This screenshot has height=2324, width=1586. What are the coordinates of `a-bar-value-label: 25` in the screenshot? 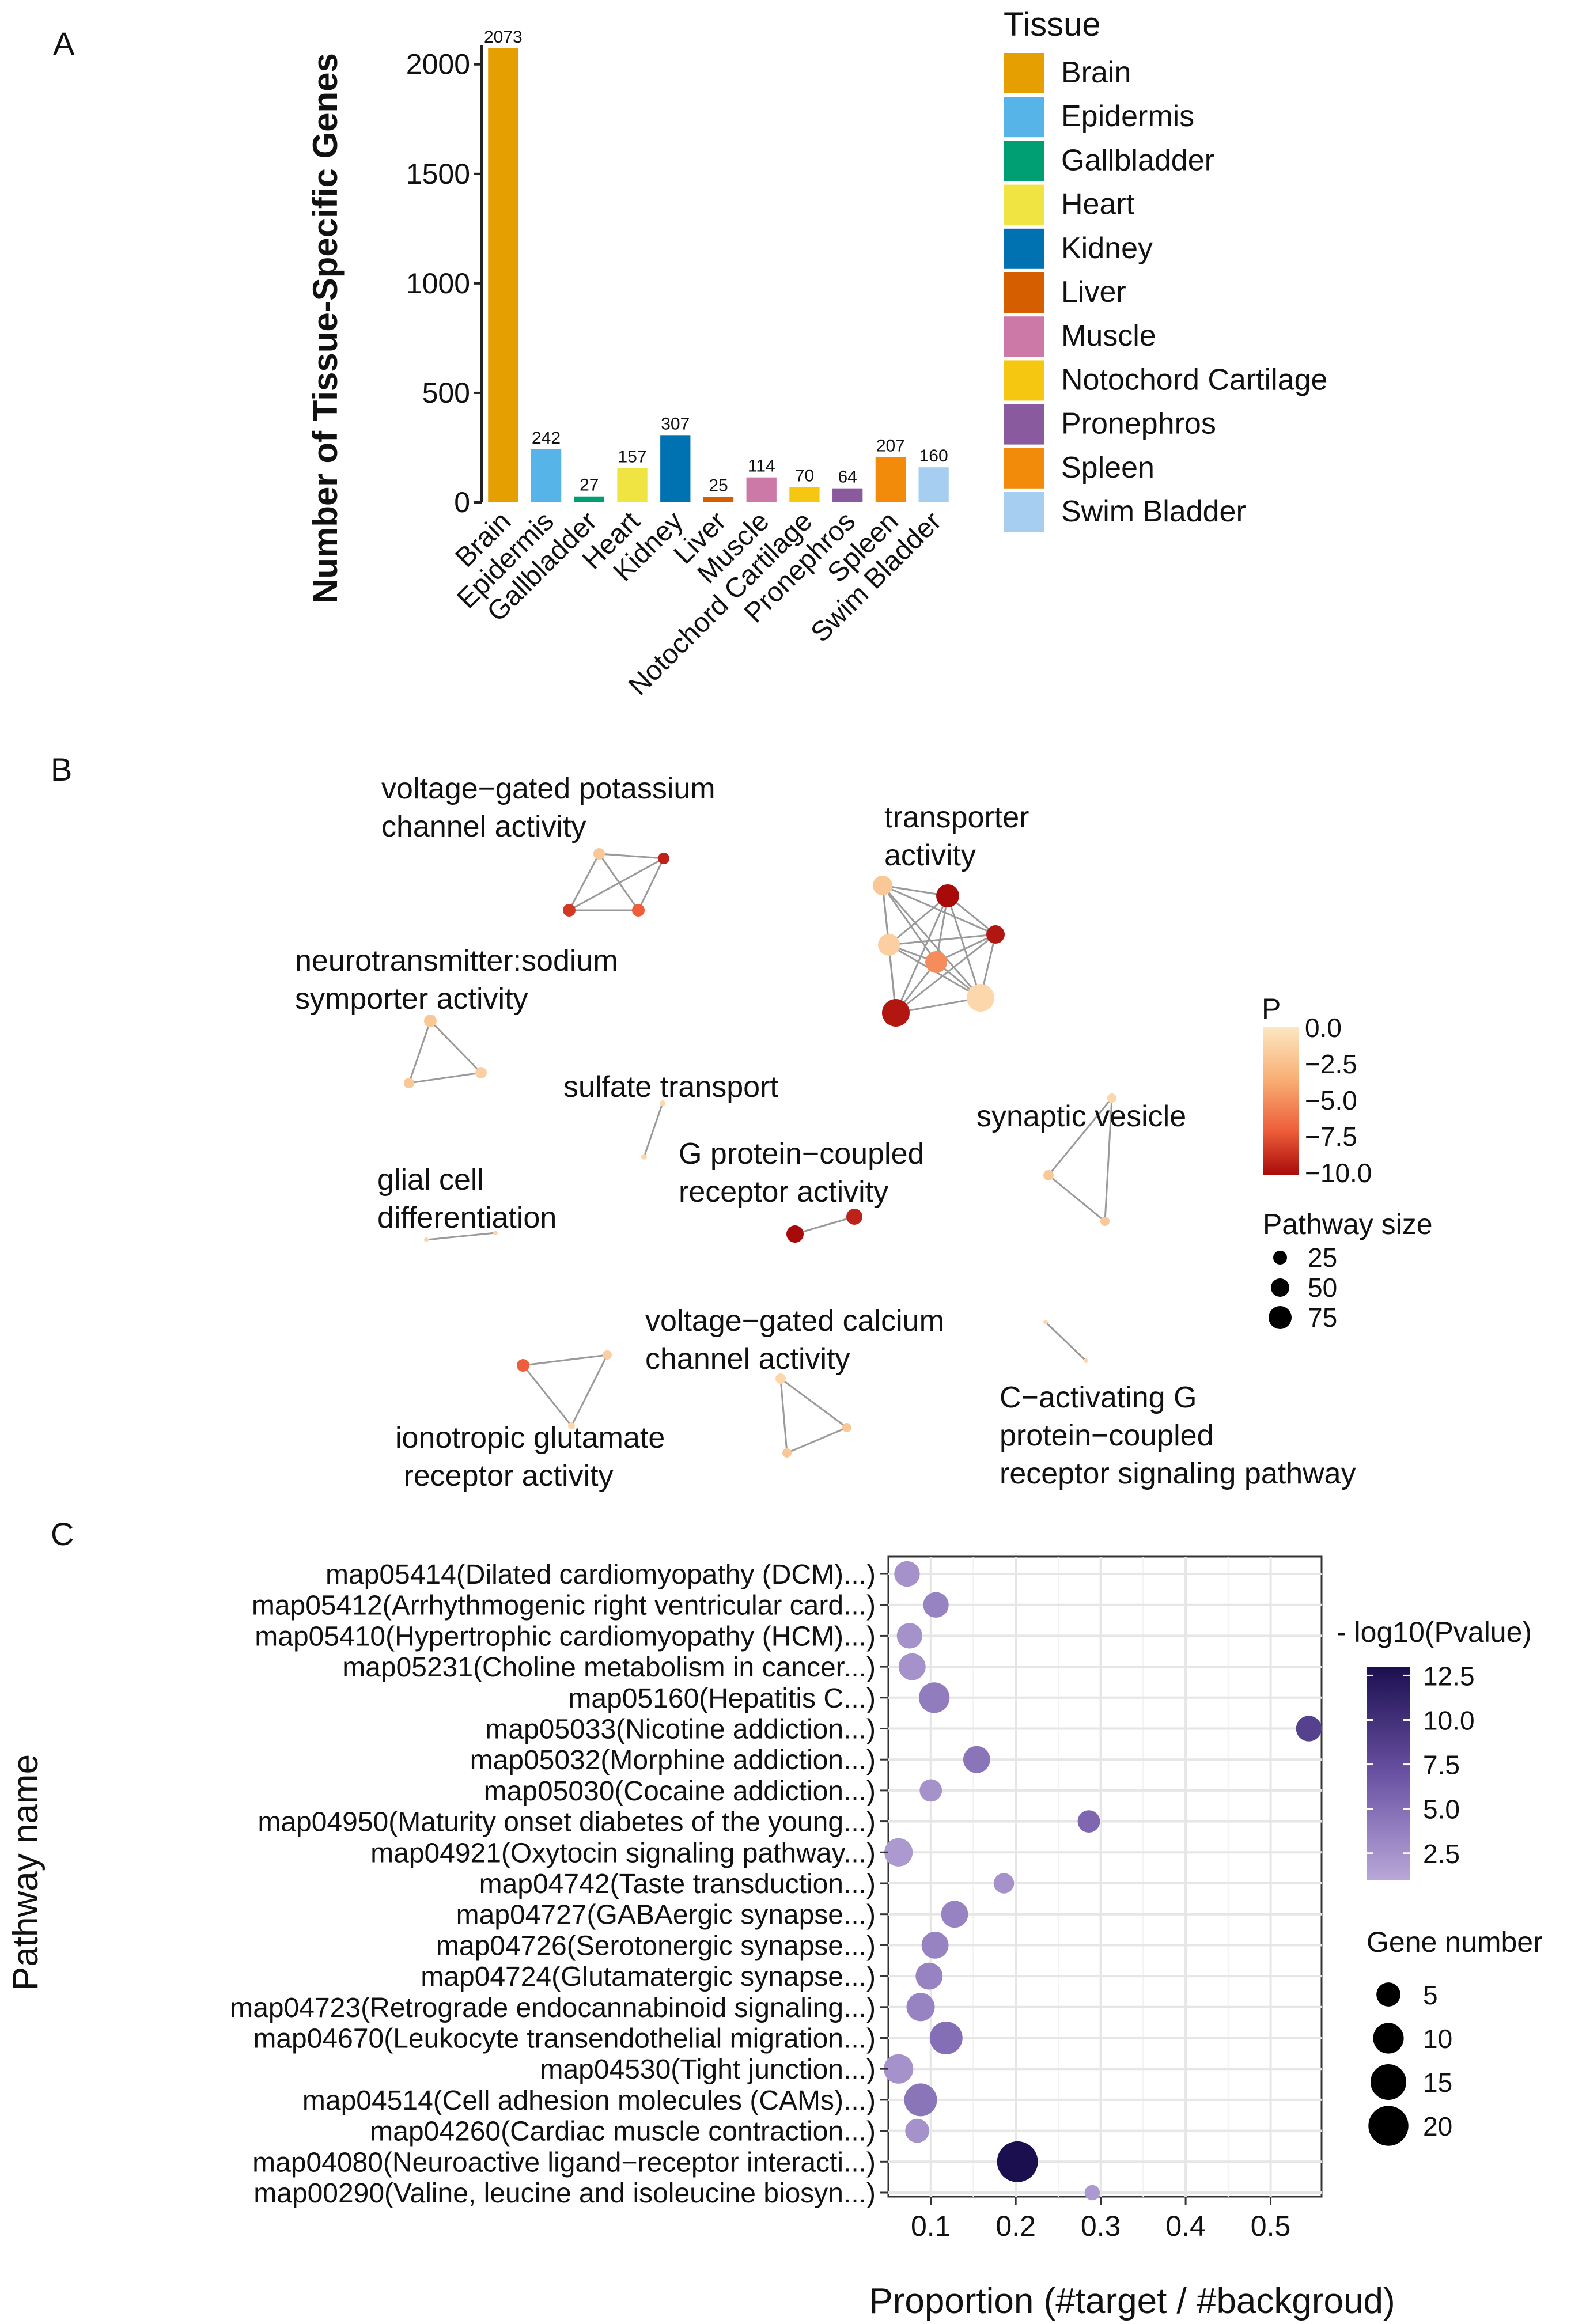 It's located at (718, 485).